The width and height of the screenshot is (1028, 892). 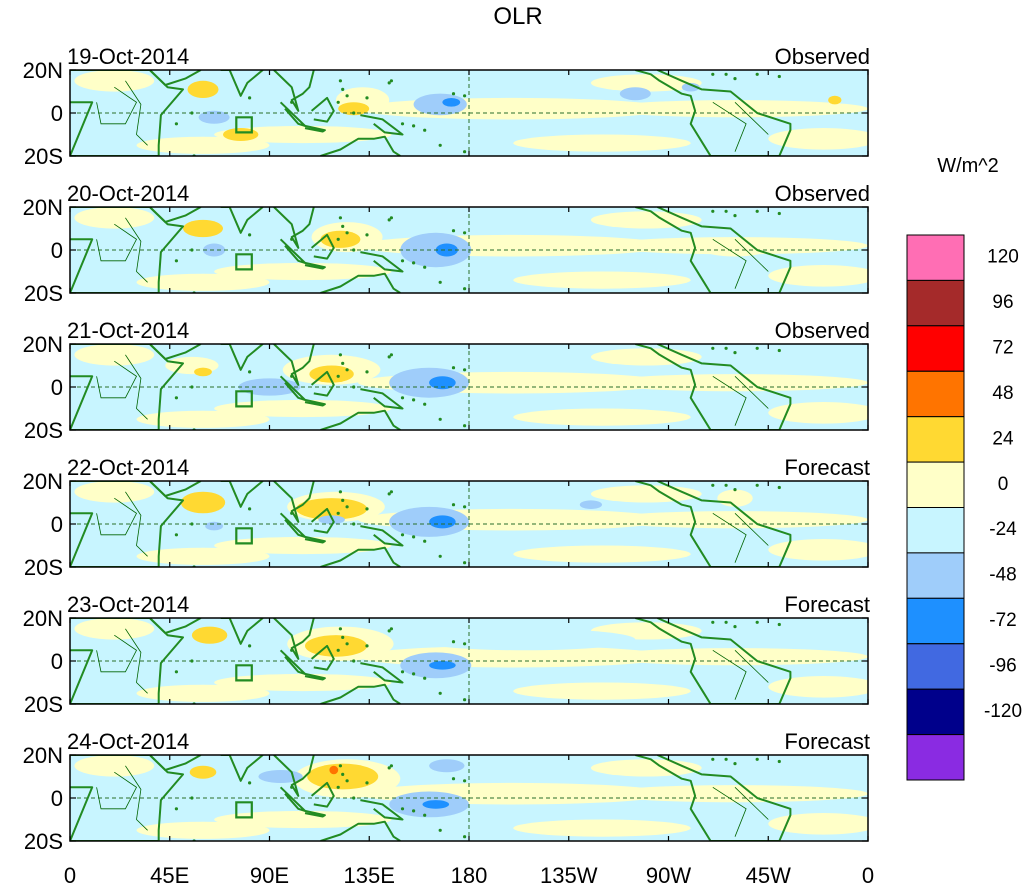 I want to click on colorbar-label: 0, so click(x=1003, y=484).